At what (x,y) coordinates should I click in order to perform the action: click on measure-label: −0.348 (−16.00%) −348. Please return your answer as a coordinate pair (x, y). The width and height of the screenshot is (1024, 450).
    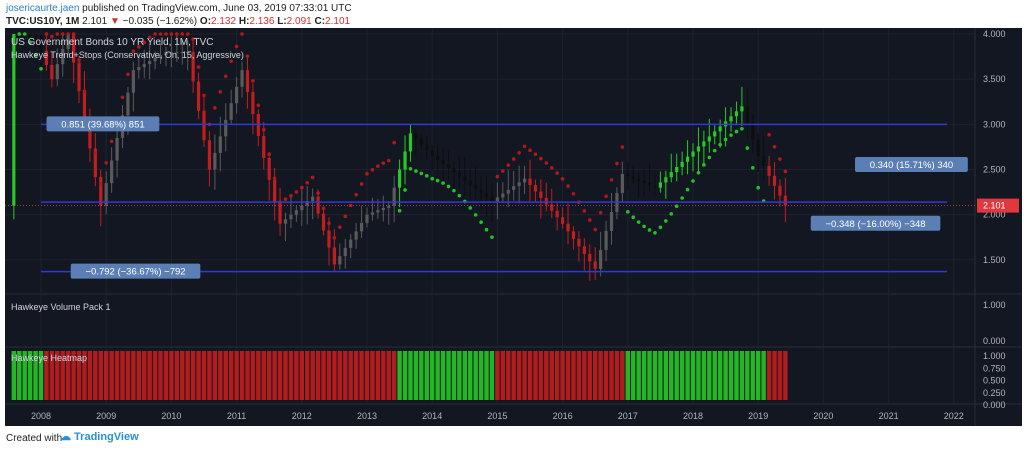
    Looking at the image, I should click on (875, 223).